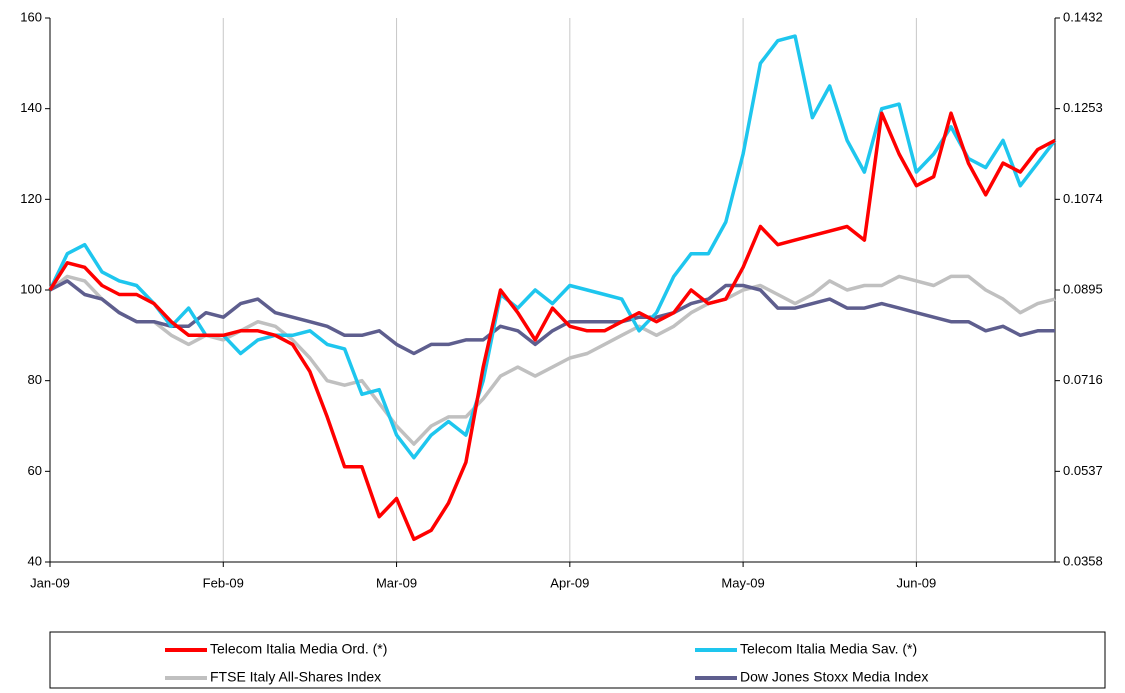 The height and width of the screenshot is (693, 1125). I want to click on y2-tick-label: 0.0895, so click(1083, 288).